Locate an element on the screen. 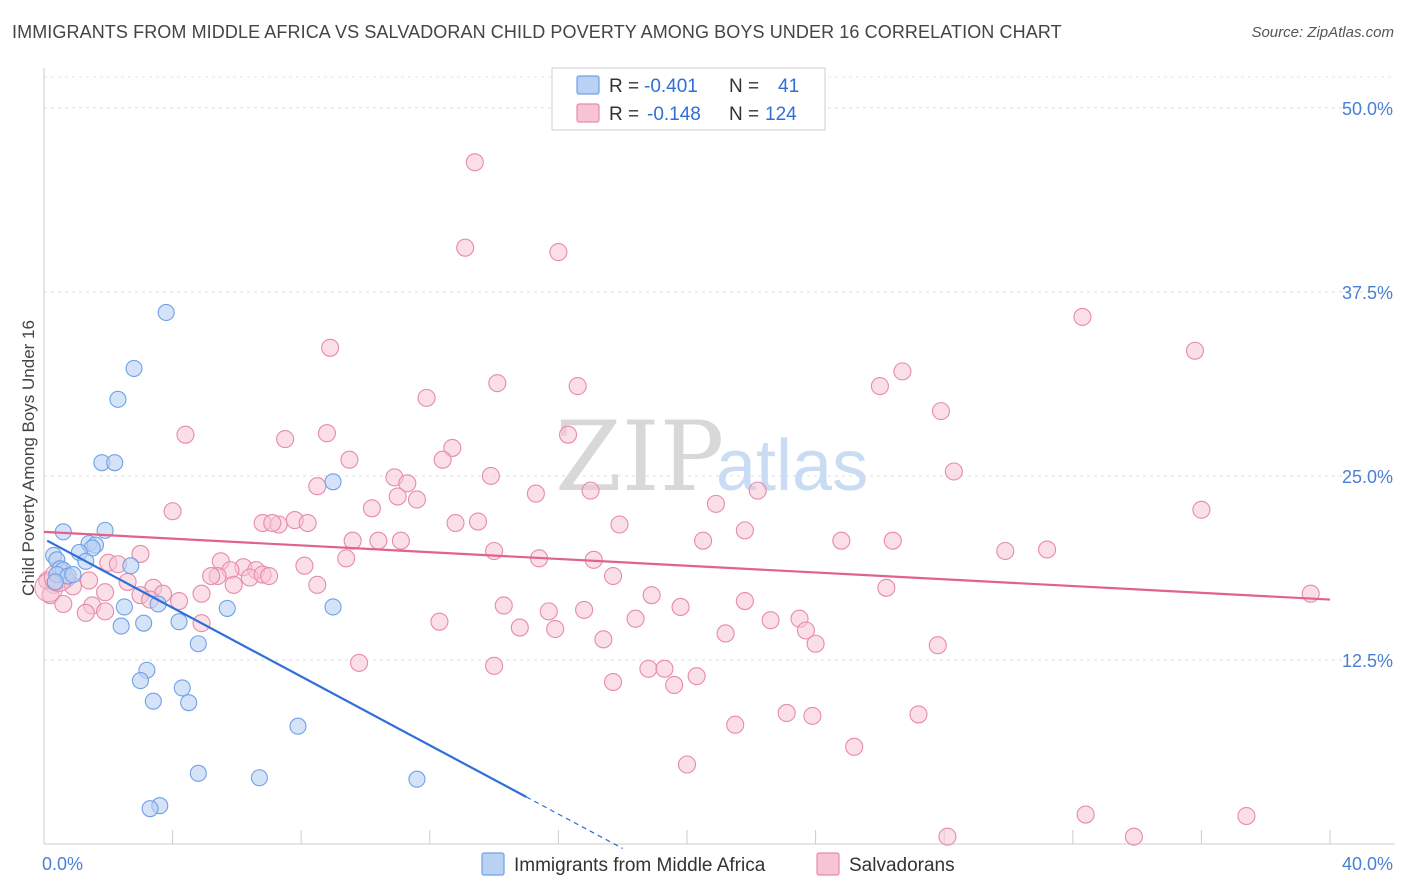  x-tick-label-min: 0.0% is located at coordinates (62, 864).